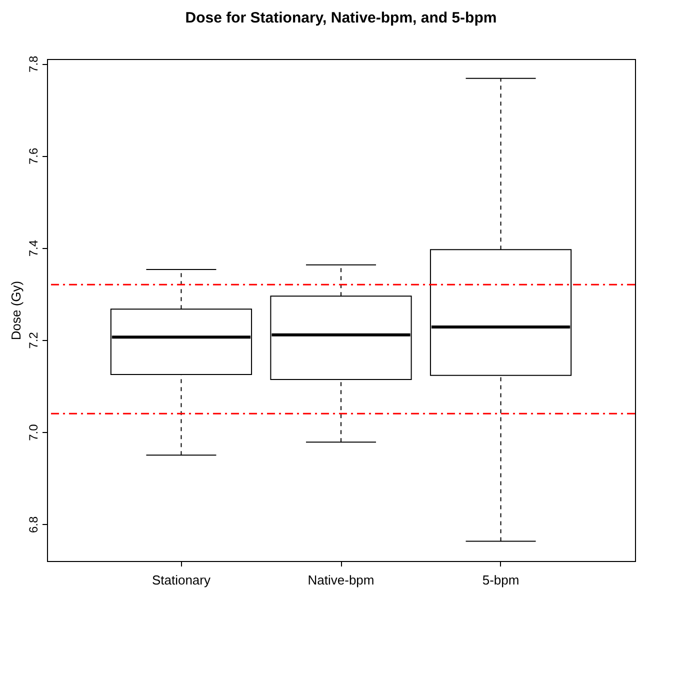  Describe the element at coordinates (33, 248) in the screenshot. I see `y-tick-label: 7.4` at that location.